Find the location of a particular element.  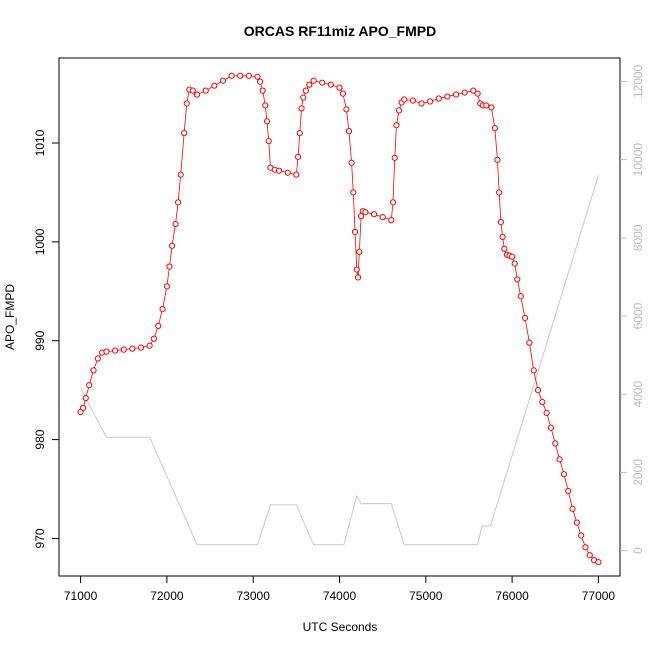

x-tick-label: 75000 is located at coordinates (426, 596).